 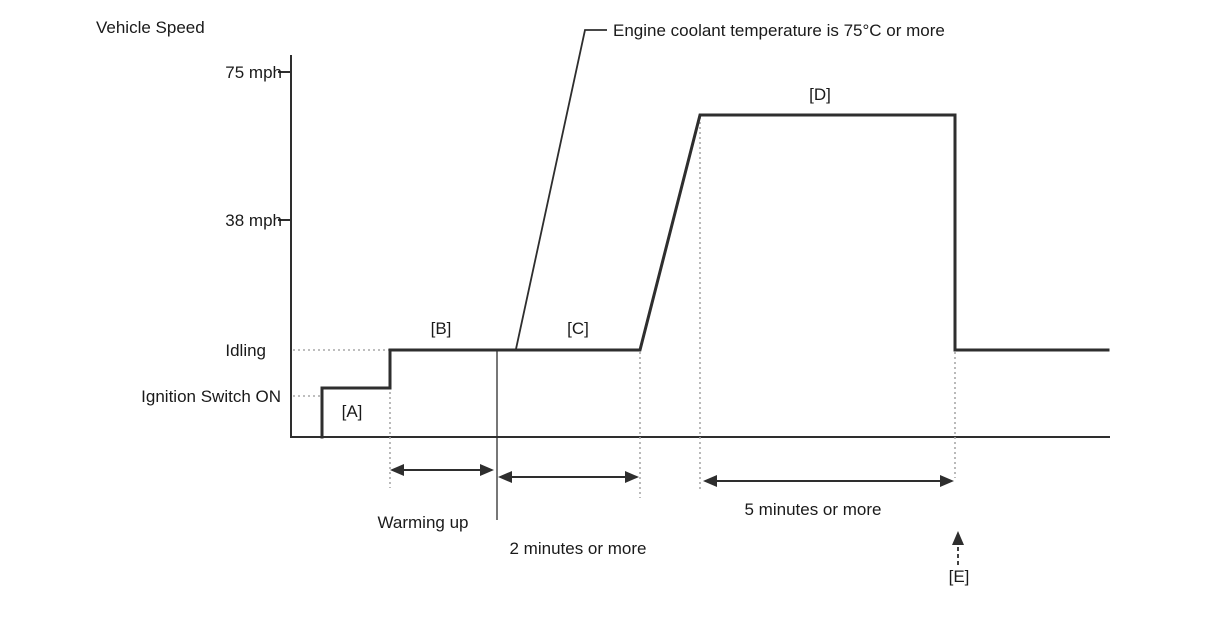 I want to click on phase-e-arrowhead-icon, so click(x=958, y=538).